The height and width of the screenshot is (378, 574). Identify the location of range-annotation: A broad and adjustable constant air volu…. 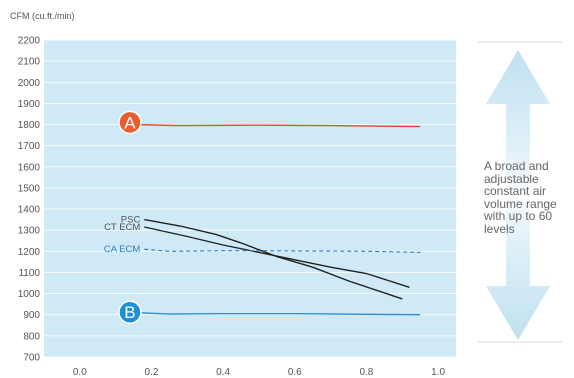
(520, 197).